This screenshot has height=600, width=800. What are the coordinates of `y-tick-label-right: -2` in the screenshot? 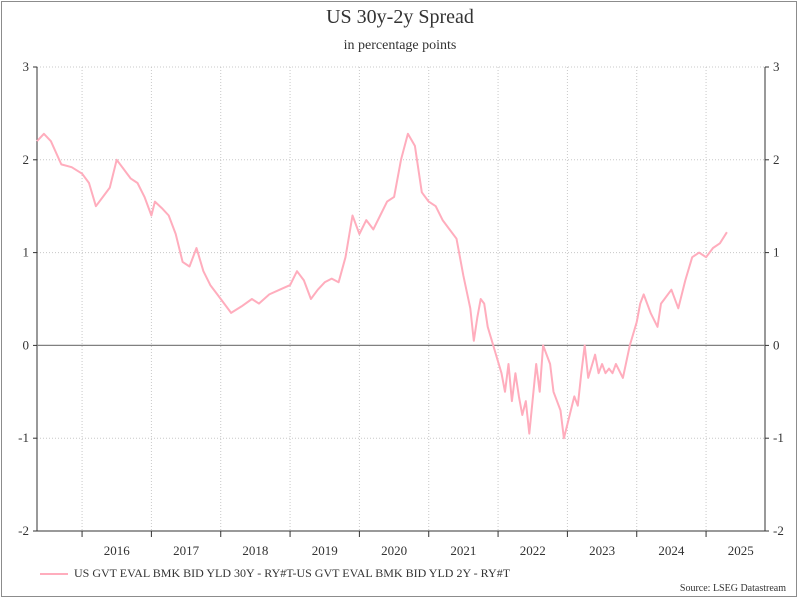 It's located at (778, 530).